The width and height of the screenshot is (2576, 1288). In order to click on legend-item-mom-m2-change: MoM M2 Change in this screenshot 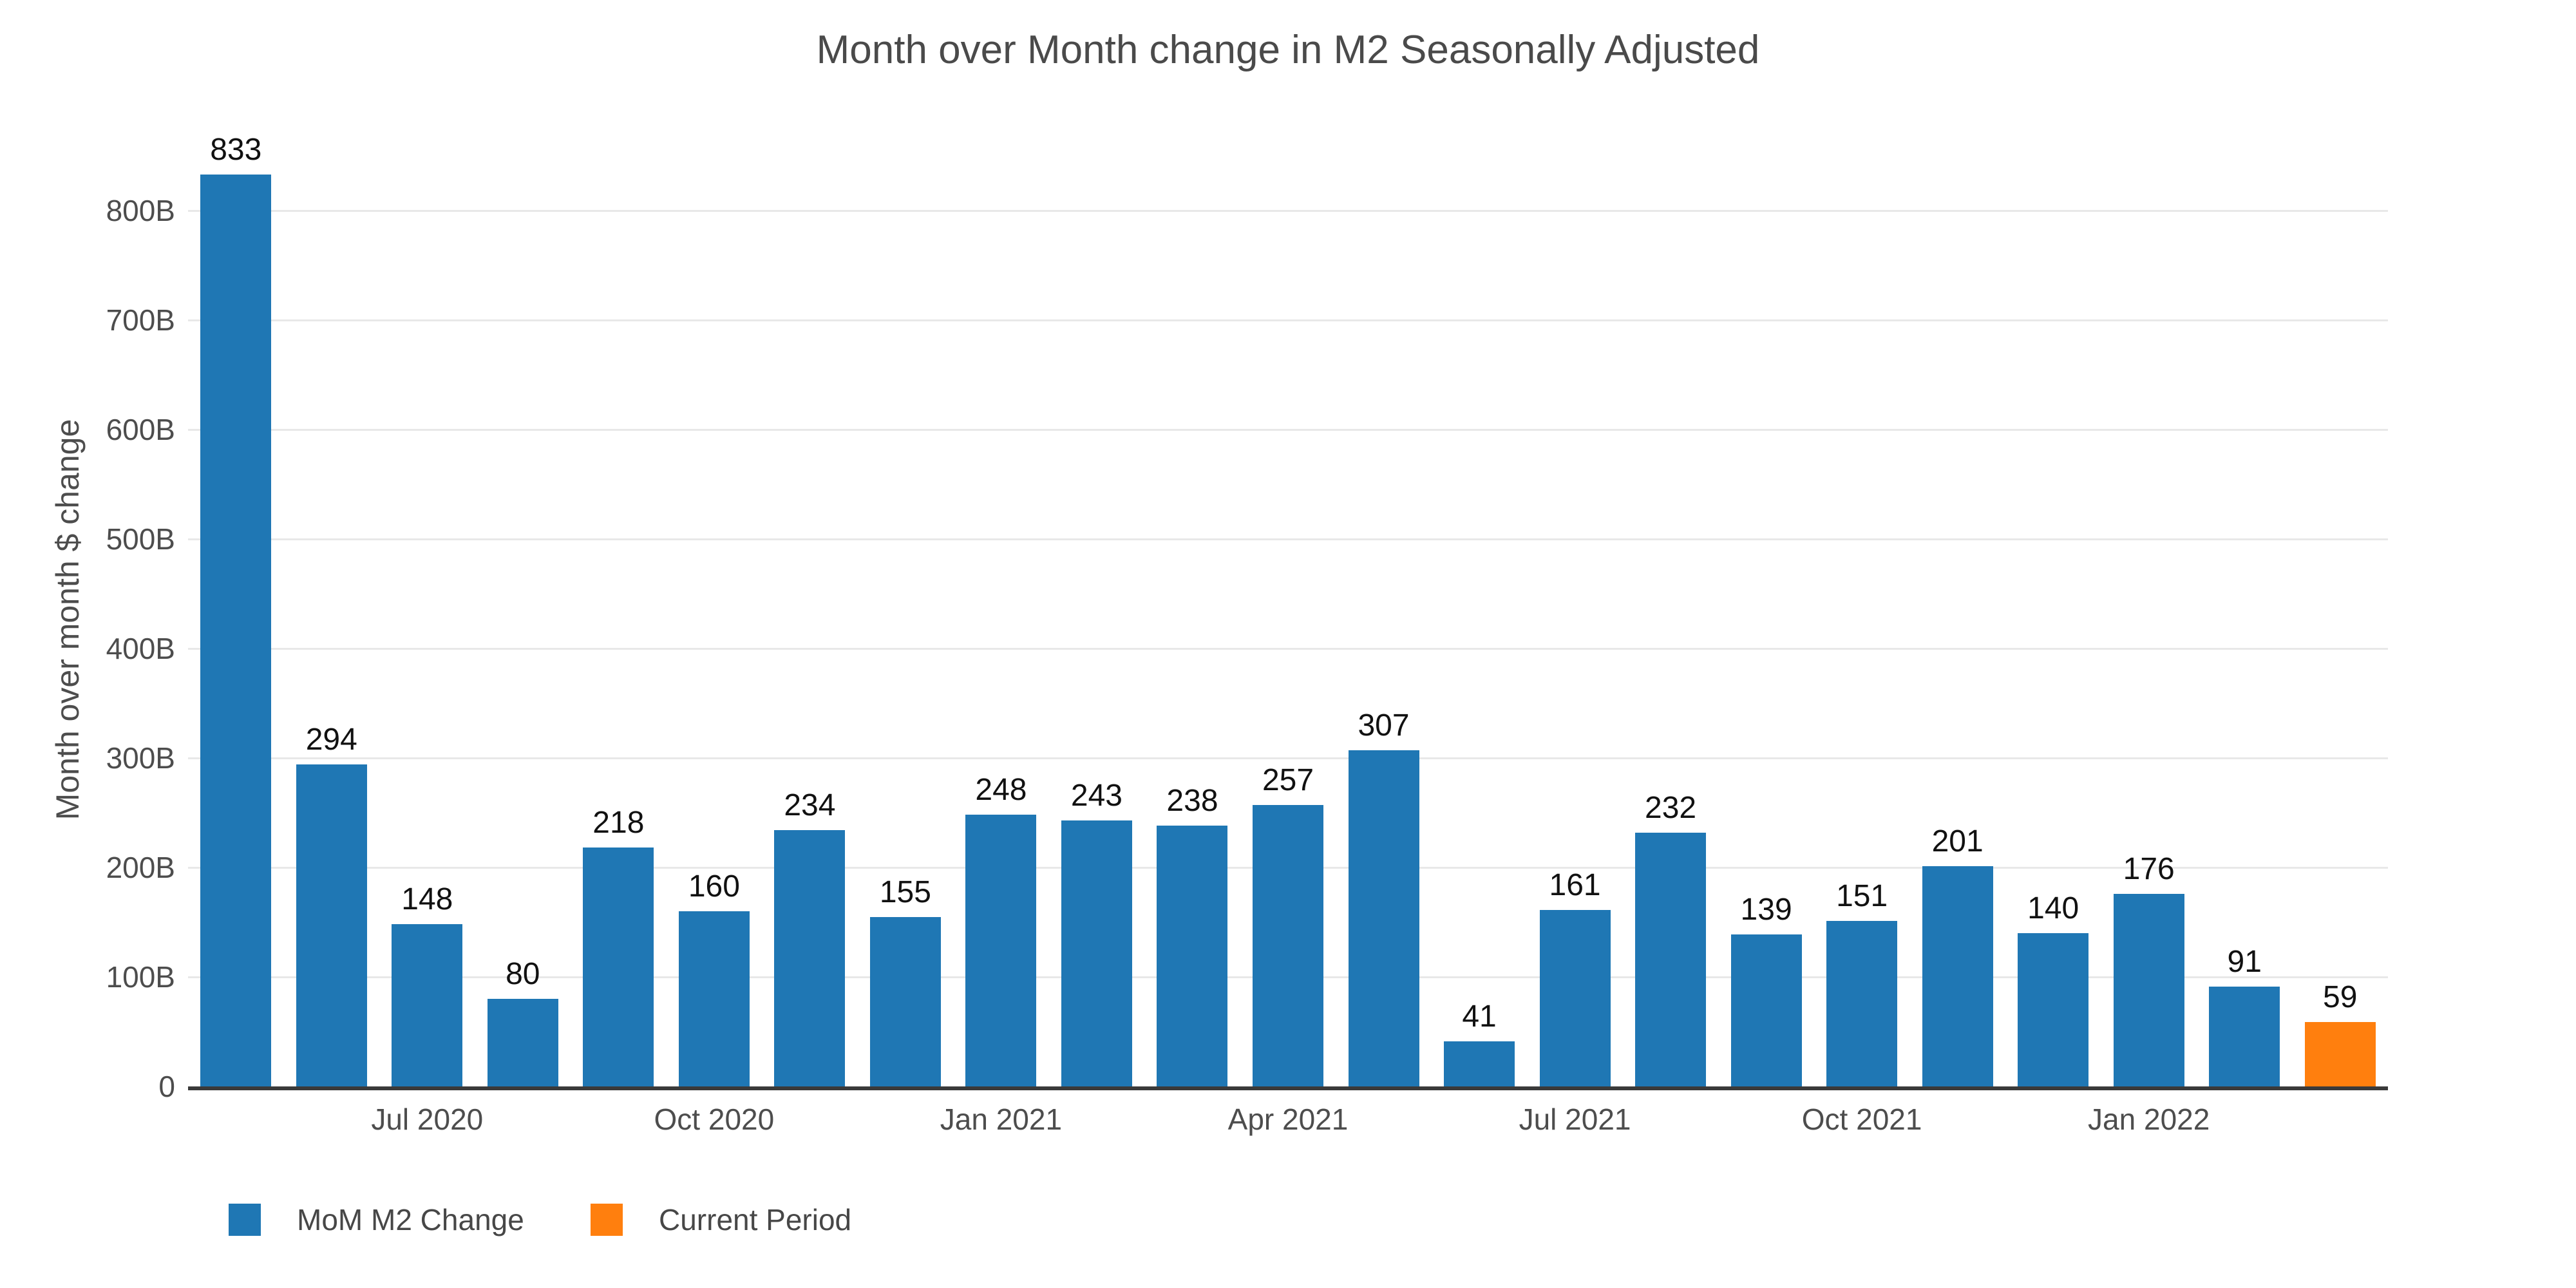, I will do `click(377, 1220)`.